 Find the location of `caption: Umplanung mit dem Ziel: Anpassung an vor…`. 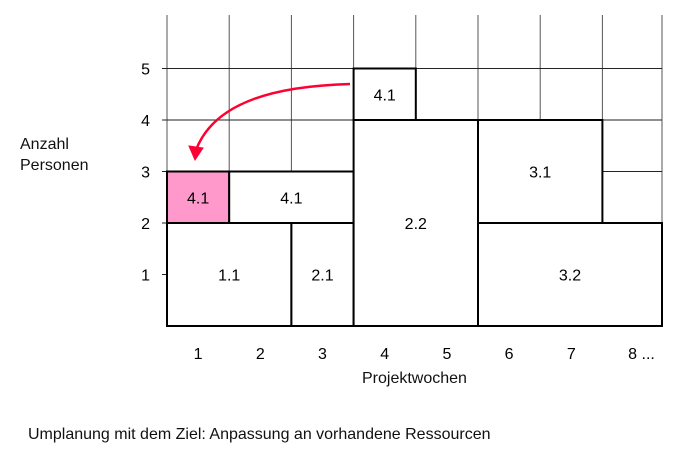

caption: Umplanung mit dem Ziel: Anpassung an vor… is located at coordinates (259, 434).